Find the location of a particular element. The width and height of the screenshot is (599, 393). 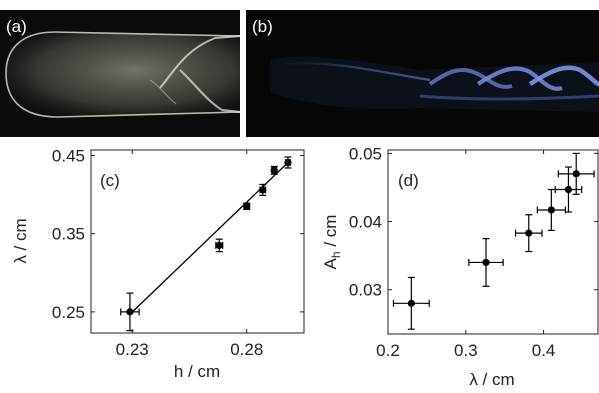

flame-a-edge is located at coordinates (123, 74).